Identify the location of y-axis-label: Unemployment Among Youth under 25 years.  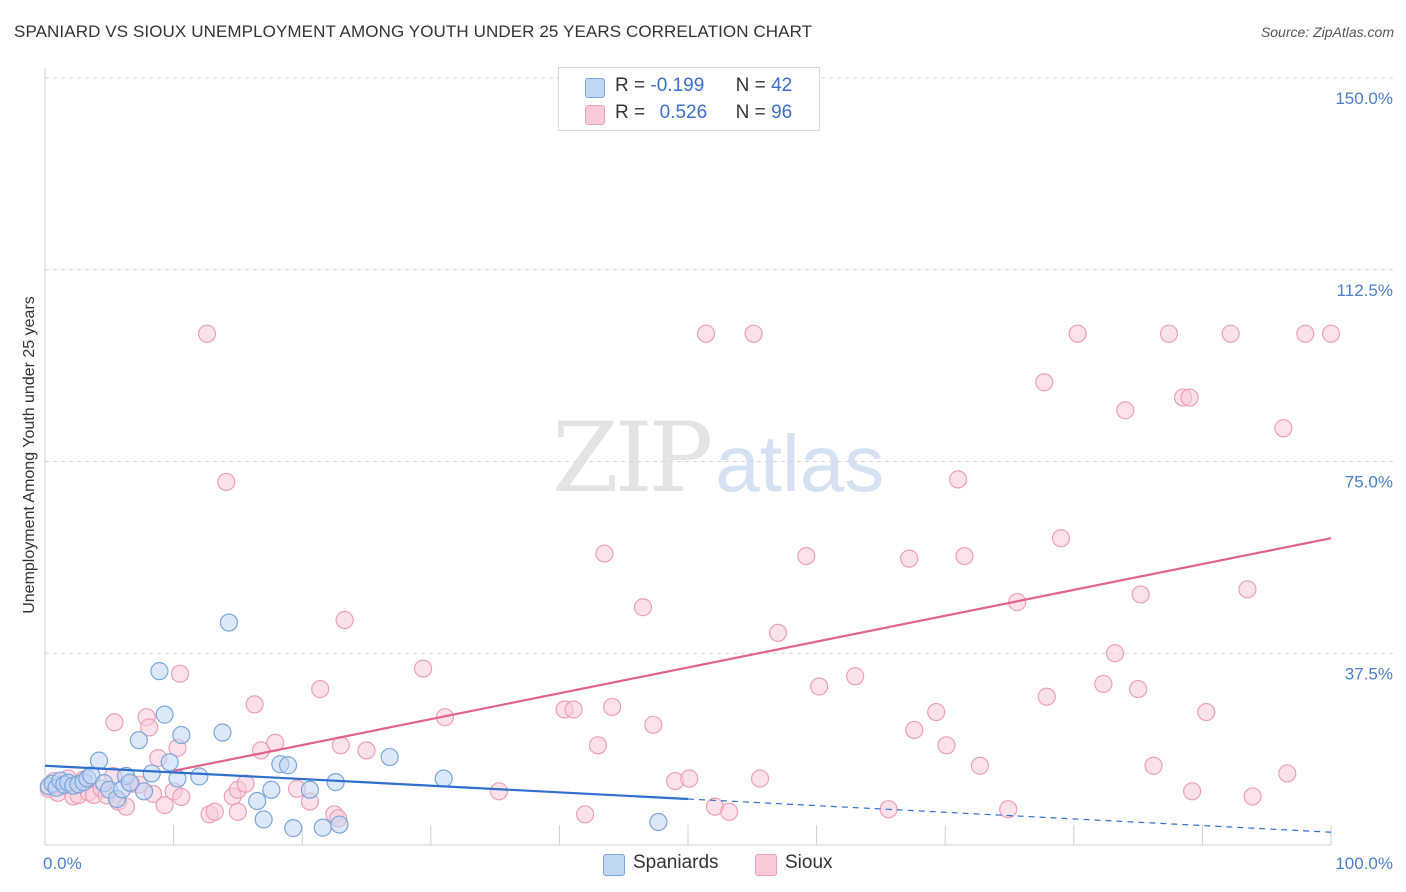
(29, 455).